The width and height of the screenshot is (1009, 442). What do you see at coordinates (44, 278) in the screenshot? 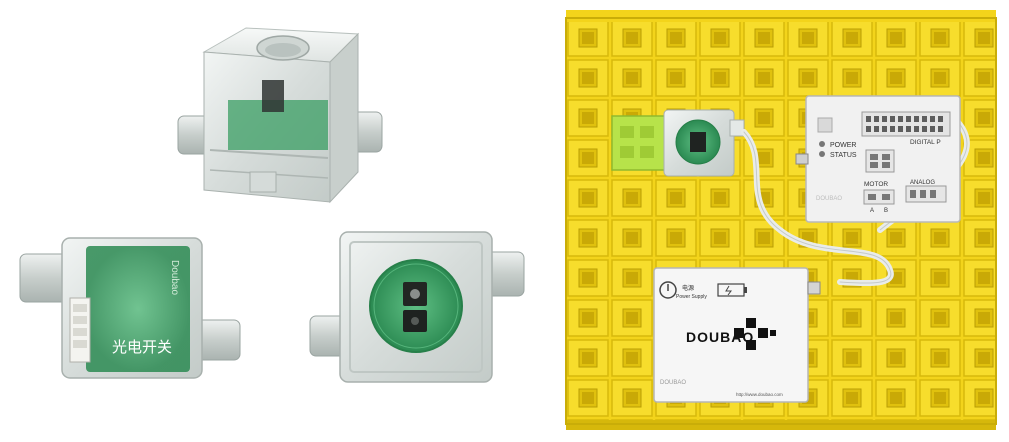
I see `connector-peg-left` at bounding box center [44, 278].